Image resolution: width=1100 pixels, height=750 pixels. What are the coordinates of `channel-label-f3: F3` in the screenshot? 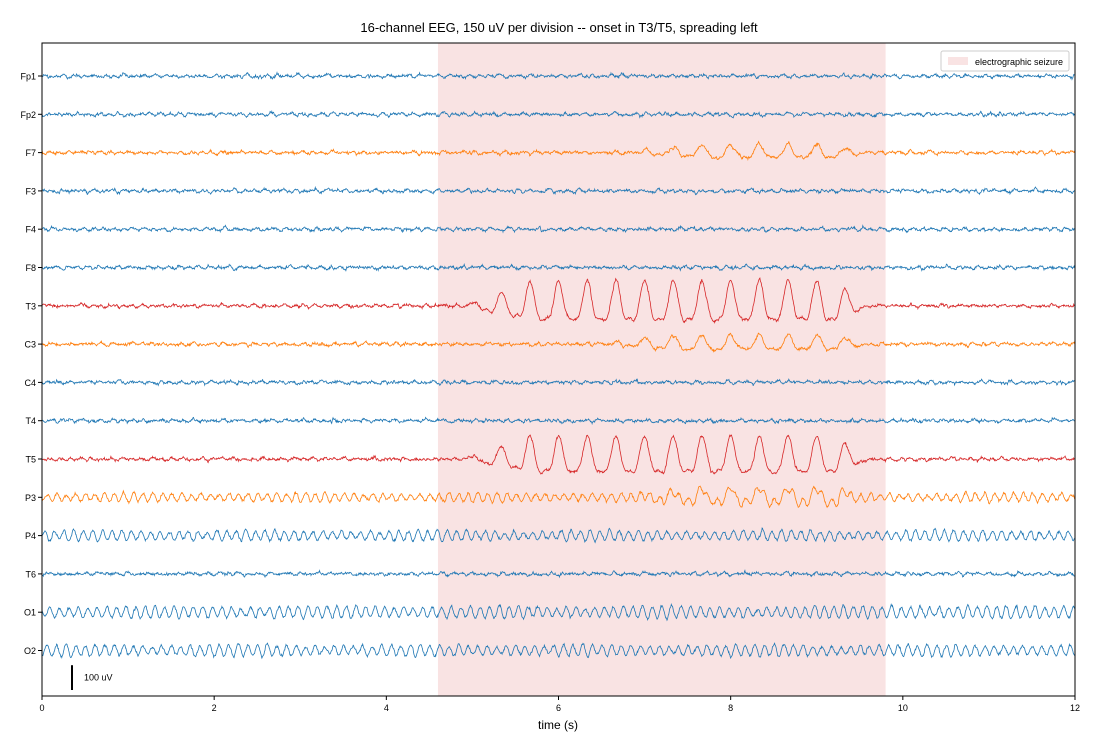 It's located at (30, 191).